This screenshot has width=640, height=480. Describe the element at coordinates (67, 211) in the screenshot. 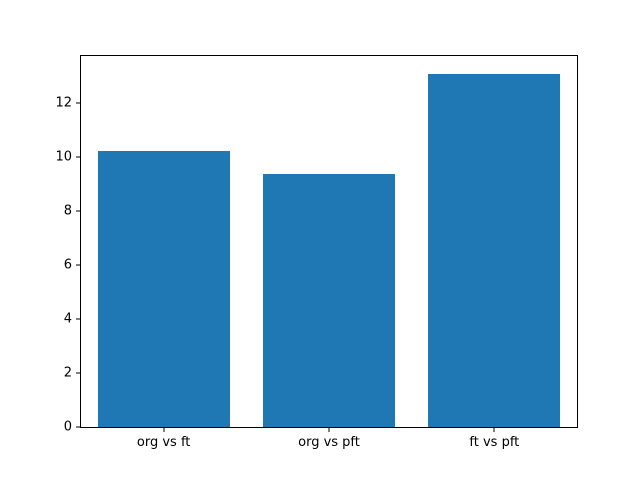

I see `y-tick-label-8: 8` at that location.